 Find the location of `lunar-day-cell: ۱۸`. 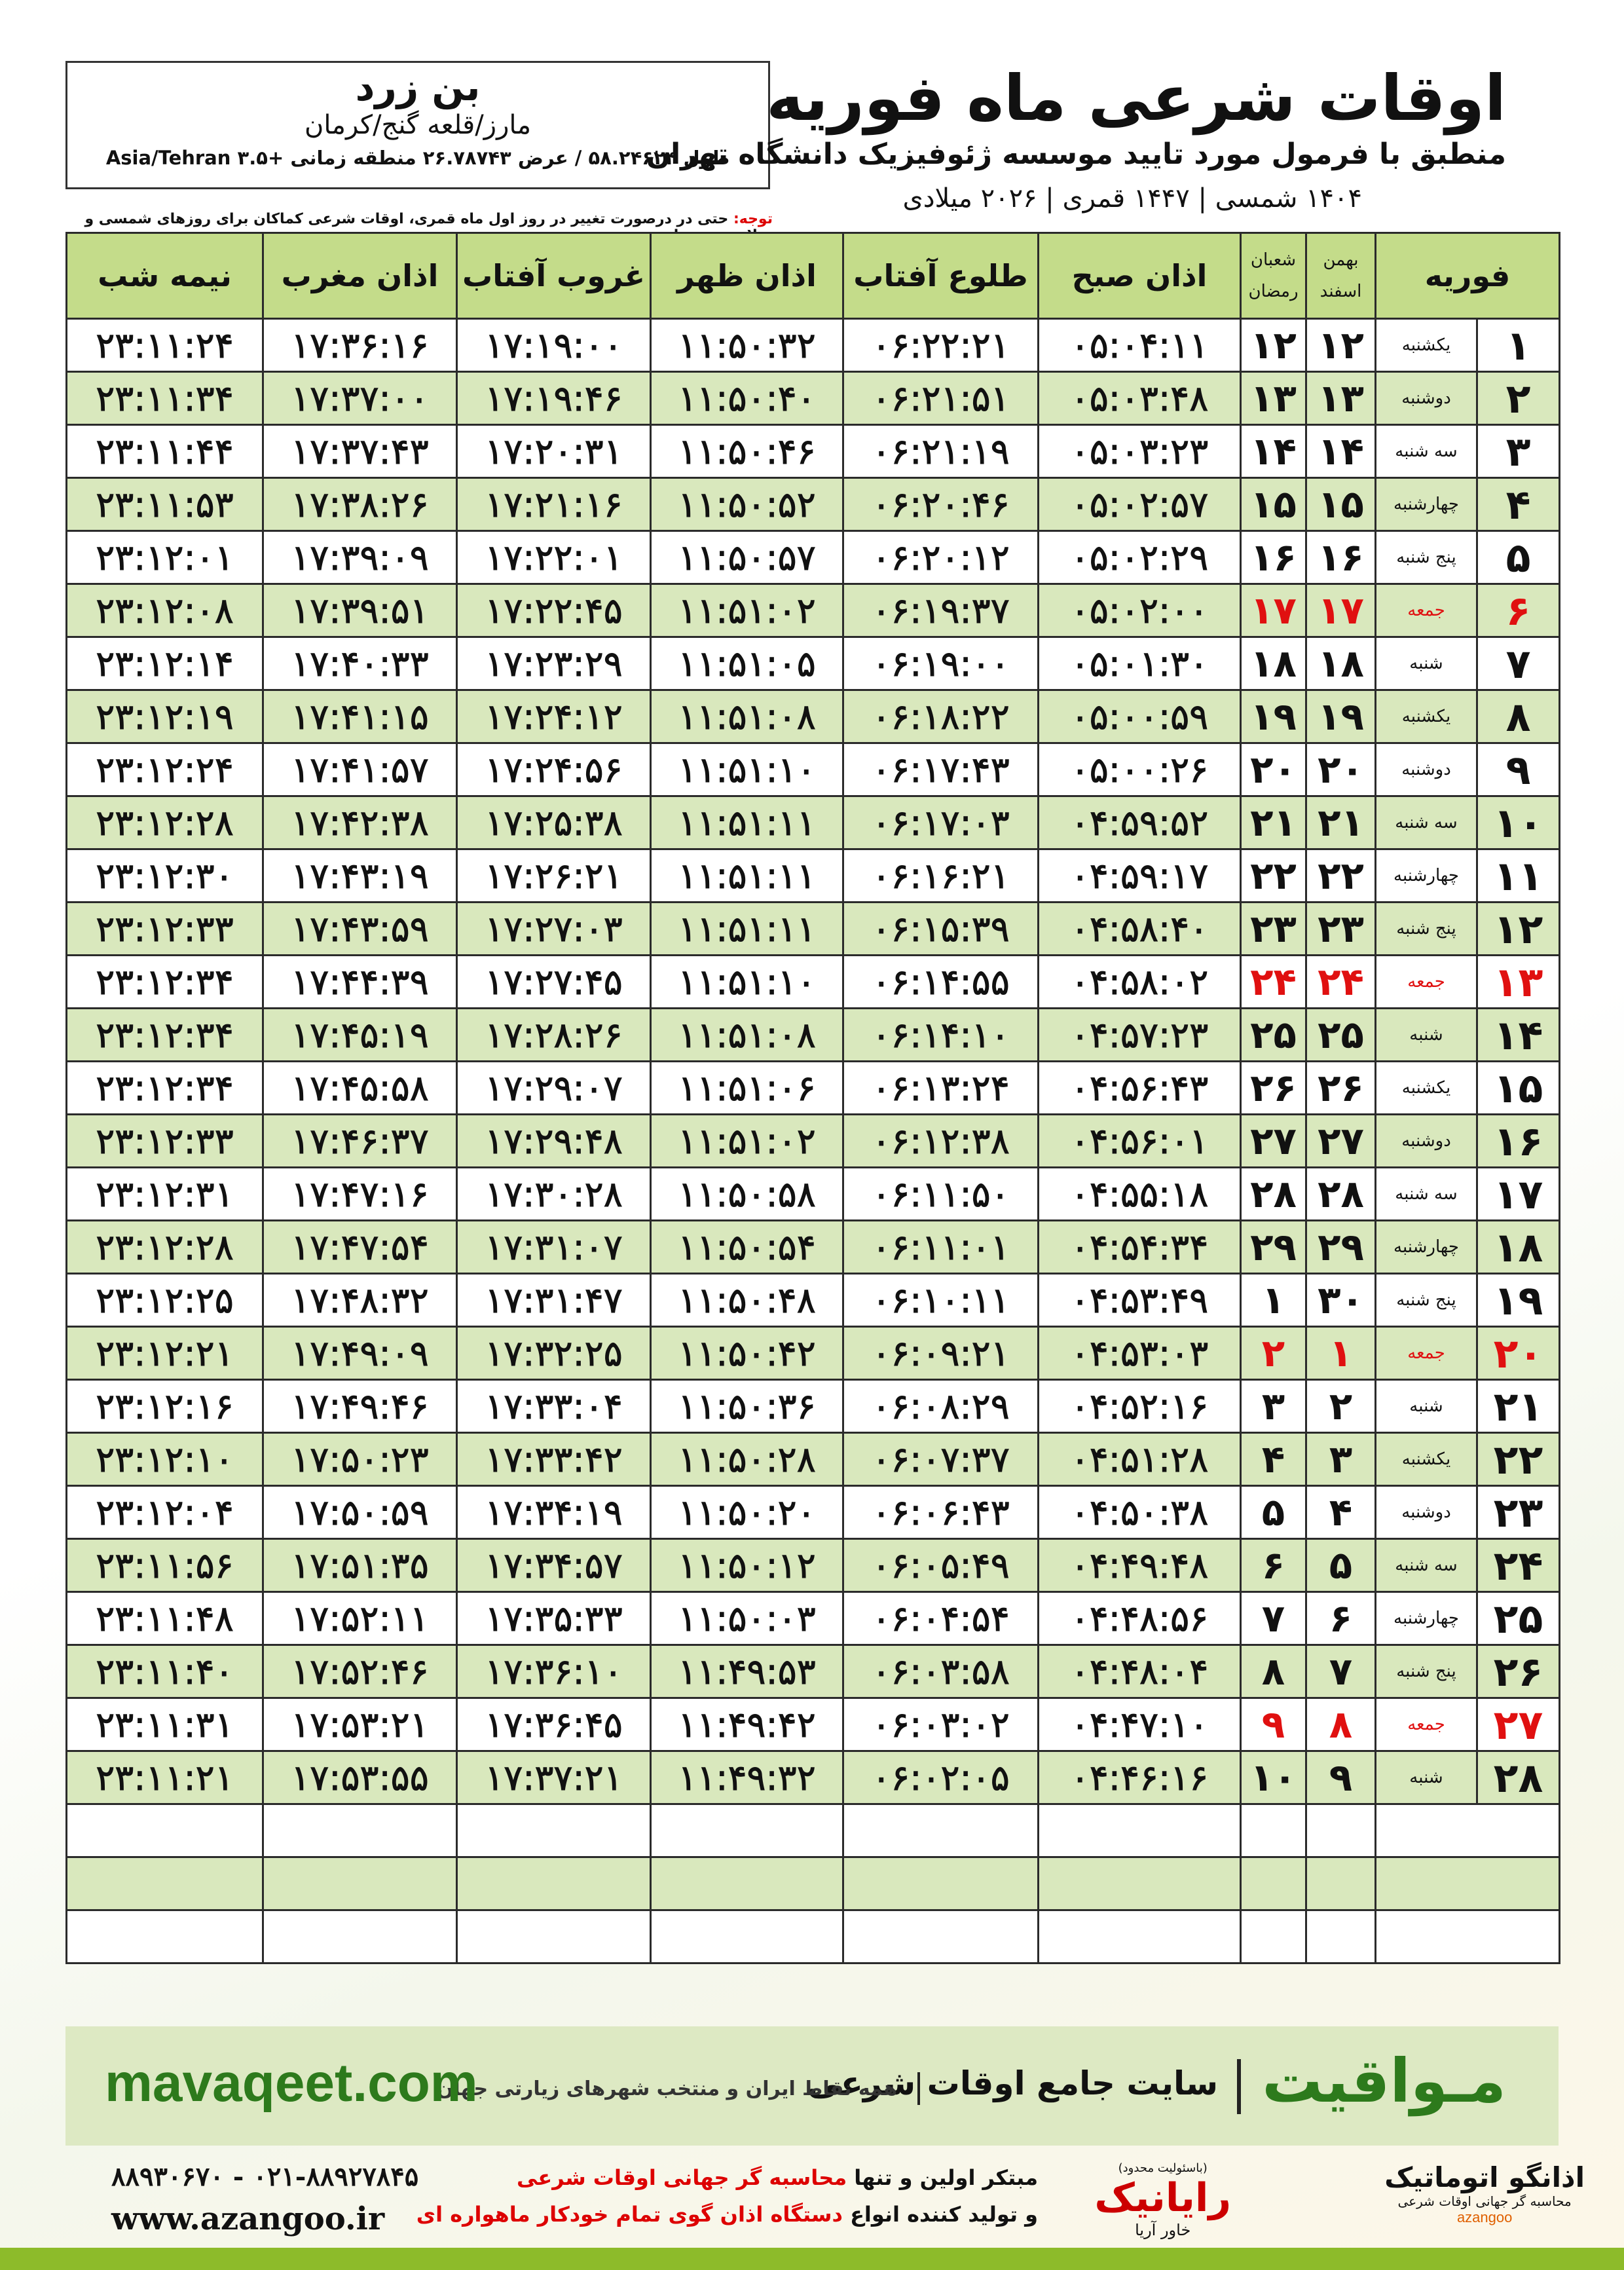

lunar-day-cell: ۱۸ is located at coordinates (1273, 663).